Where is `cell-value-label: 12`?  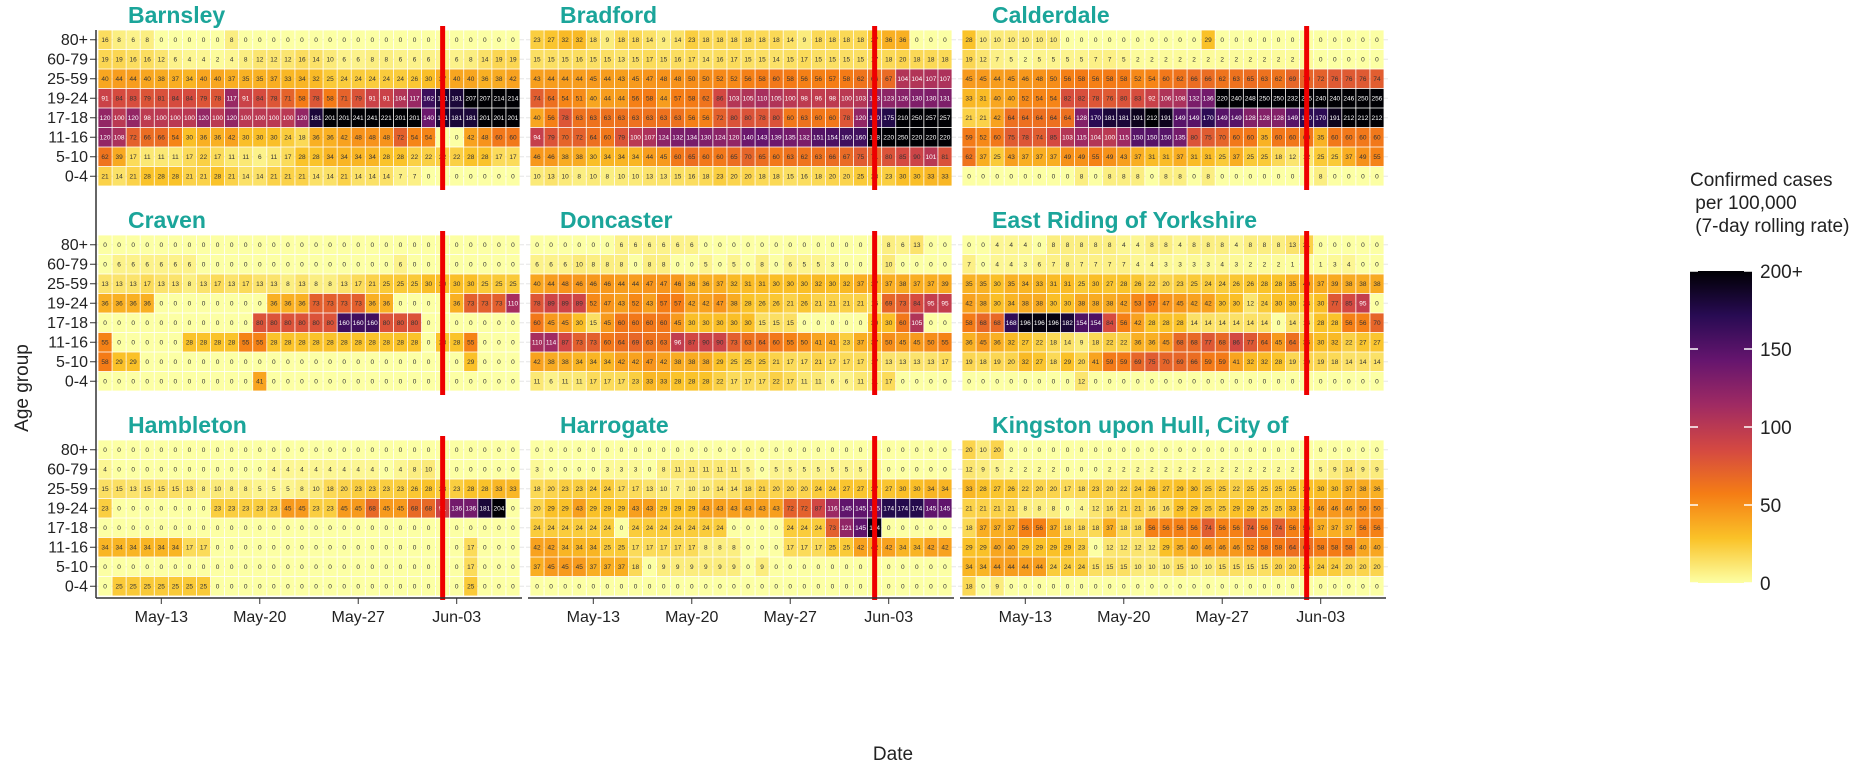 cell-value-label: 12 is located at coordinates (162, 60).